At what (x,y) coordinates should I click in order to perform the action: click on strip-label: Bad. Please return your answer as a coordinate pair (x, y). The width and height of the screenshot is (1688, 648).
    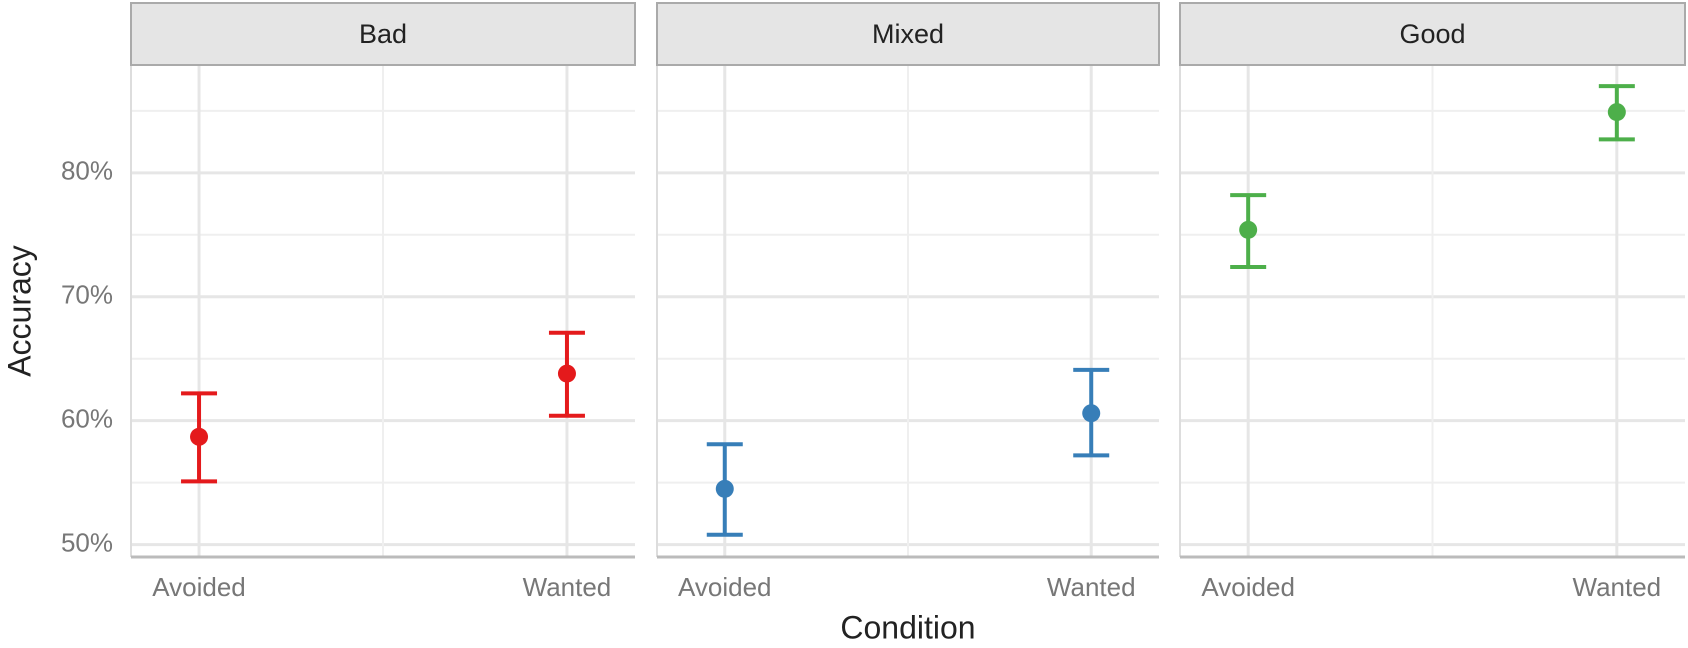
    Looking at the image, I should click on (383, 34).